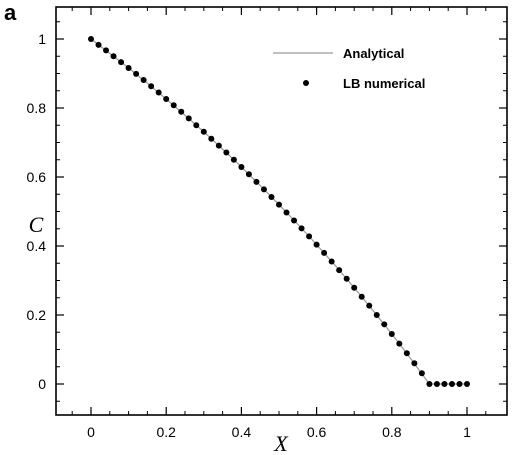 This screenshot has height=455, width=523. I want to click on legend-label-lb-numerical: LB numerical, so click(384, 83).